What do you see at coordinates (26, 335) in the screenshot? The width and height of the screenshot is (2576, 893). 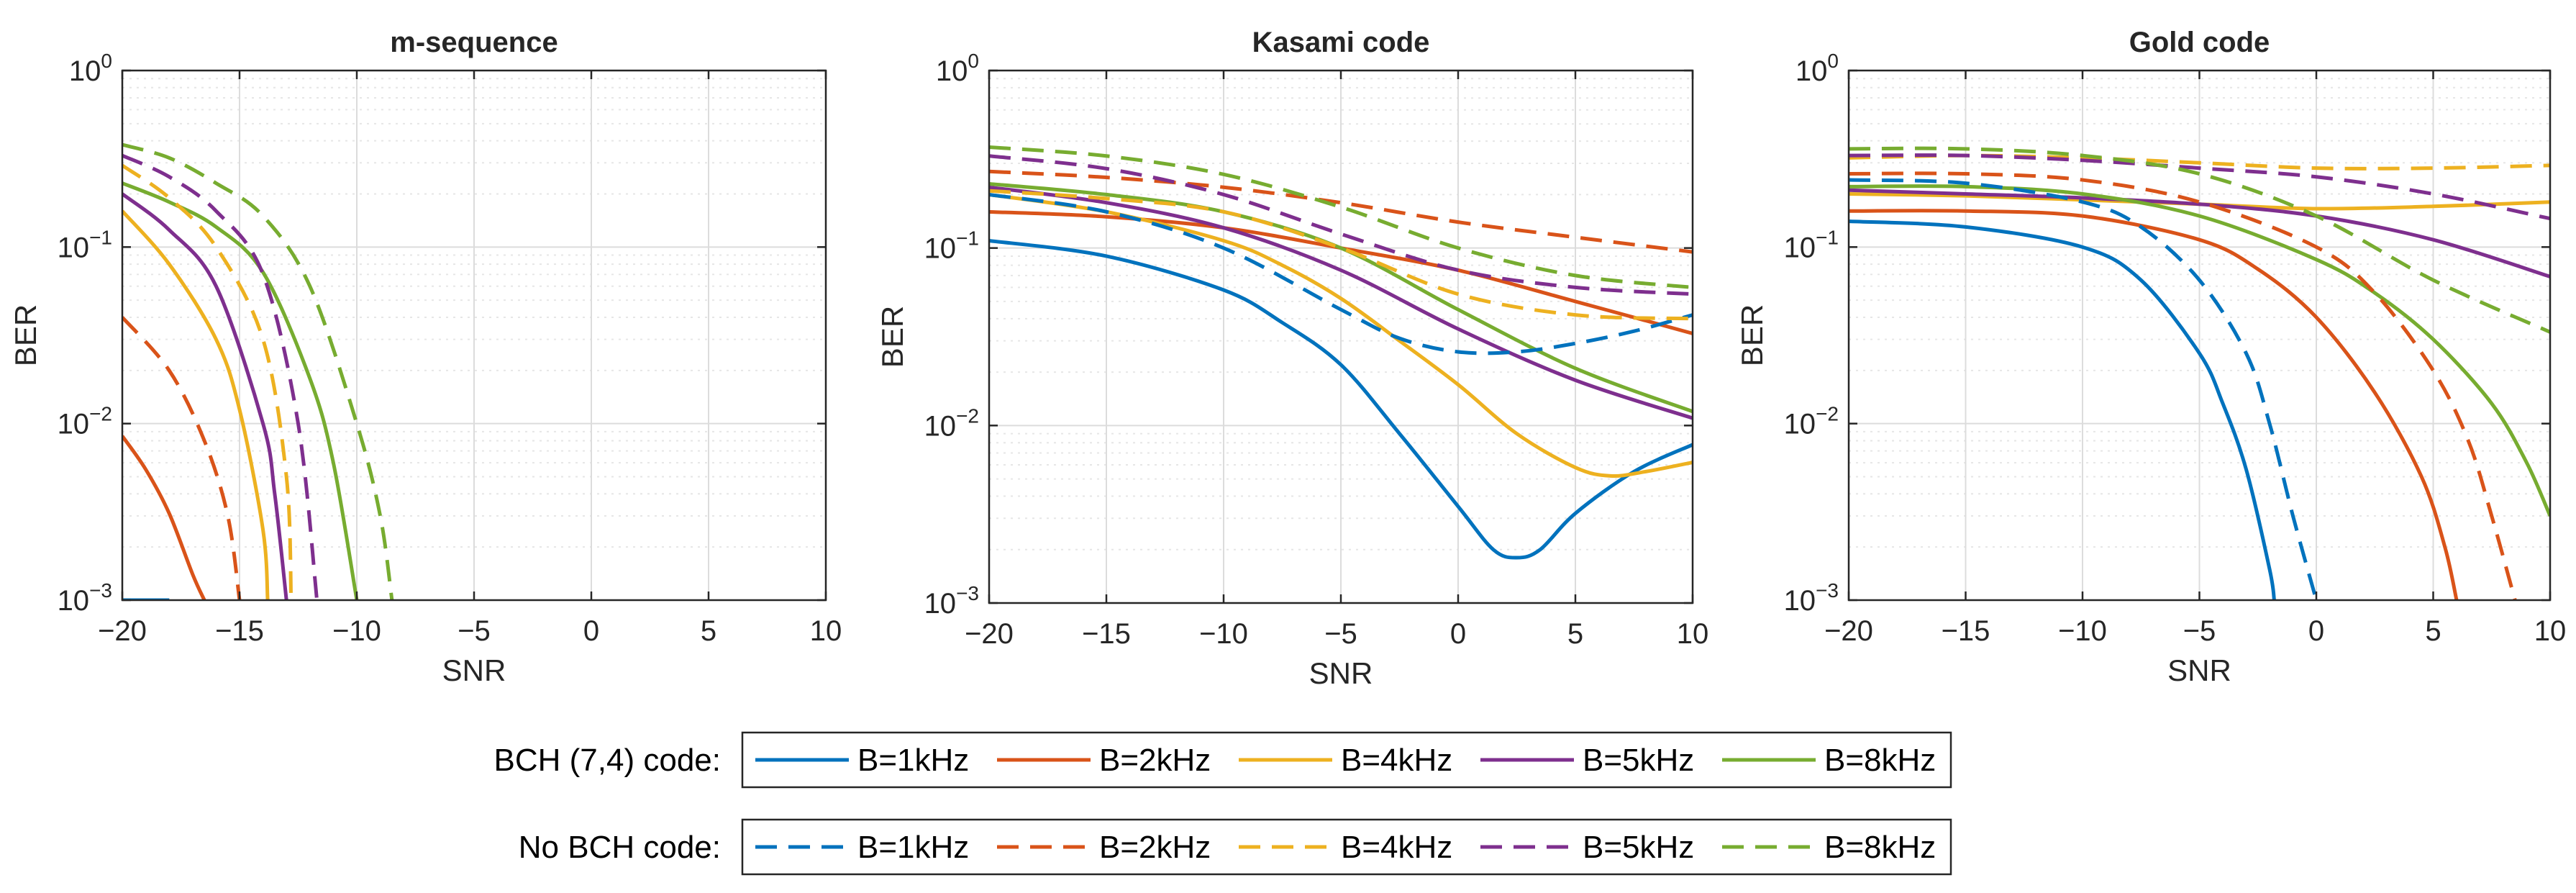 I see `m-sequence-ylabel: BER` at bounding box center [26, 335].